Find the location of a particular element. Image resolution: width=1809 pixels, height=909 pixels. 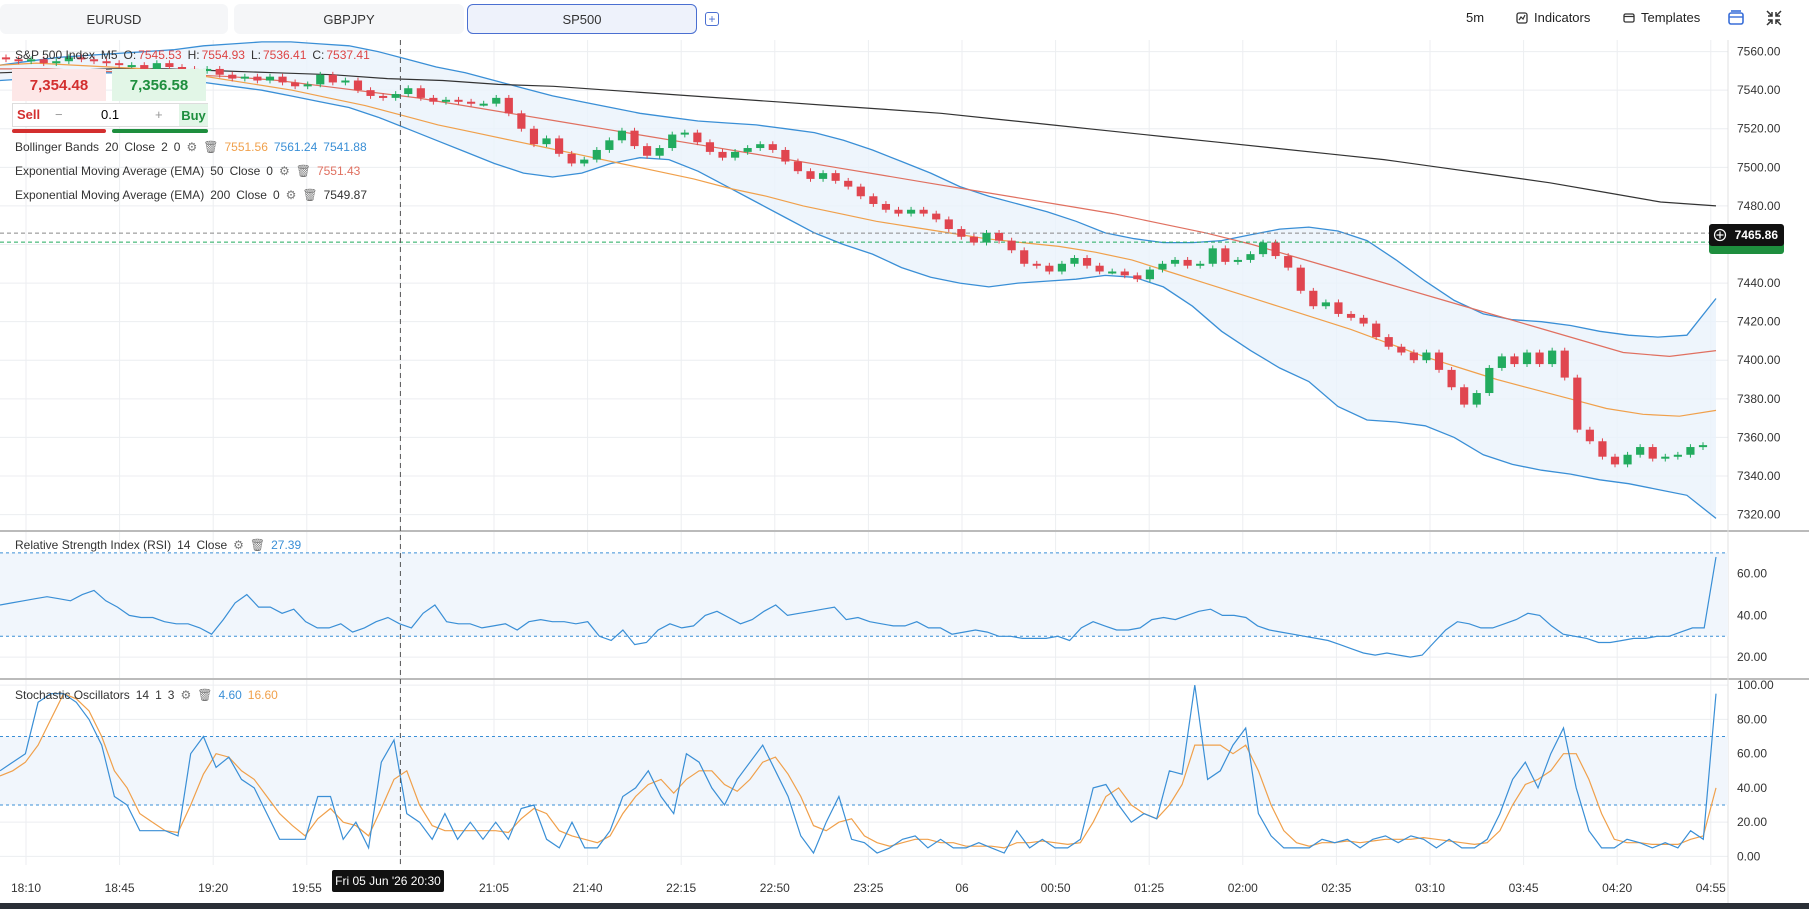

y-tick-label: 7480.00 is located at coordinates (1759, 206).